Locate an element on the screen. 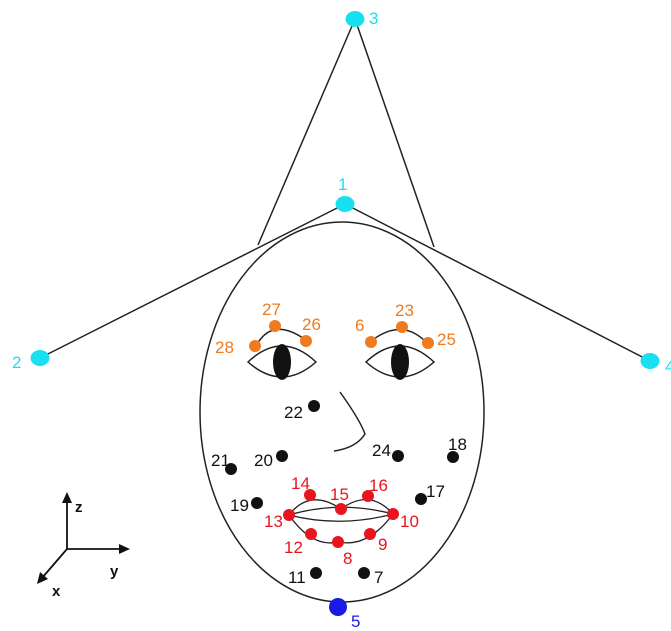 This screenshot has height=631, width=671. marker-label-18: 18 is located at coordinates (457, 444).